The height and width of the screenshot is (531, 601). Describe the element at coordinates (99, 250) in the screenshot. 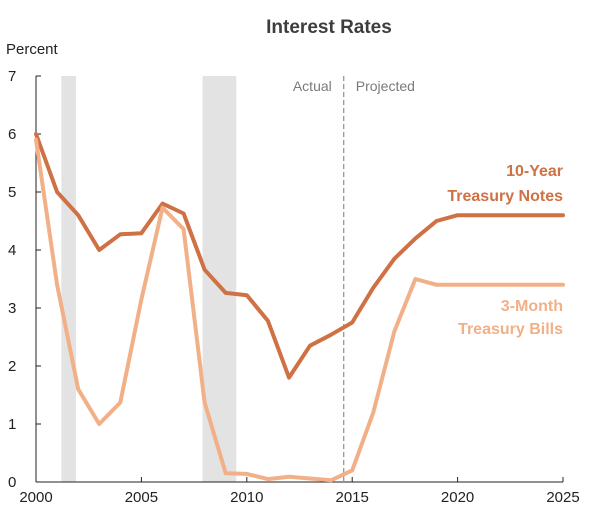

I see `series-0-point-2003` at that location.